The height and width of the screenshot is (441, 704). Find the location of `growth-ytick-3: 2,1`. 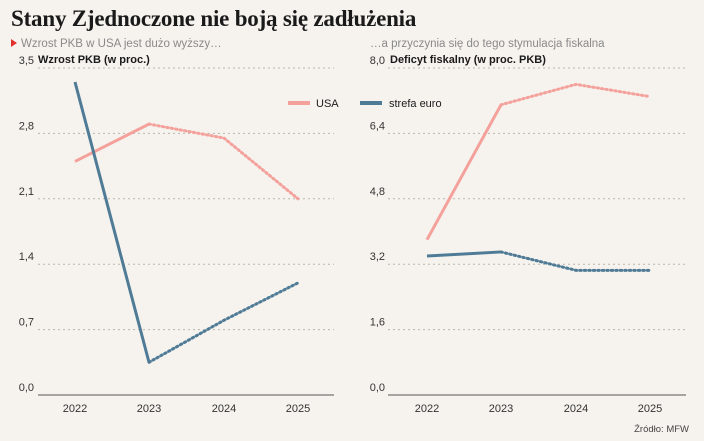

growth-ytick-3: 2,1 is located at coordinates (26, 192).